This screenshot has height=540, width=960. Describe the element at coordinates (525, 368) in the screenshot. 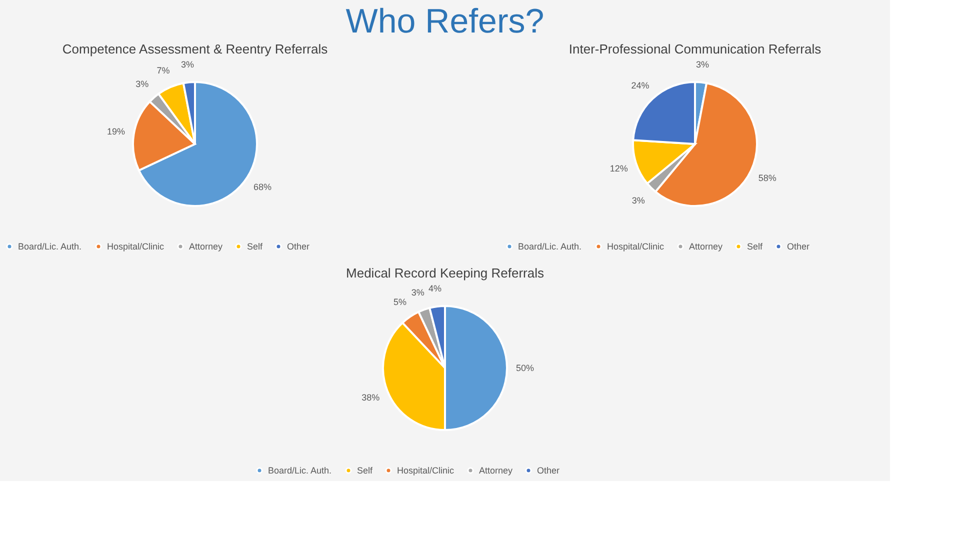

I see `data-label: 50%` at that location.